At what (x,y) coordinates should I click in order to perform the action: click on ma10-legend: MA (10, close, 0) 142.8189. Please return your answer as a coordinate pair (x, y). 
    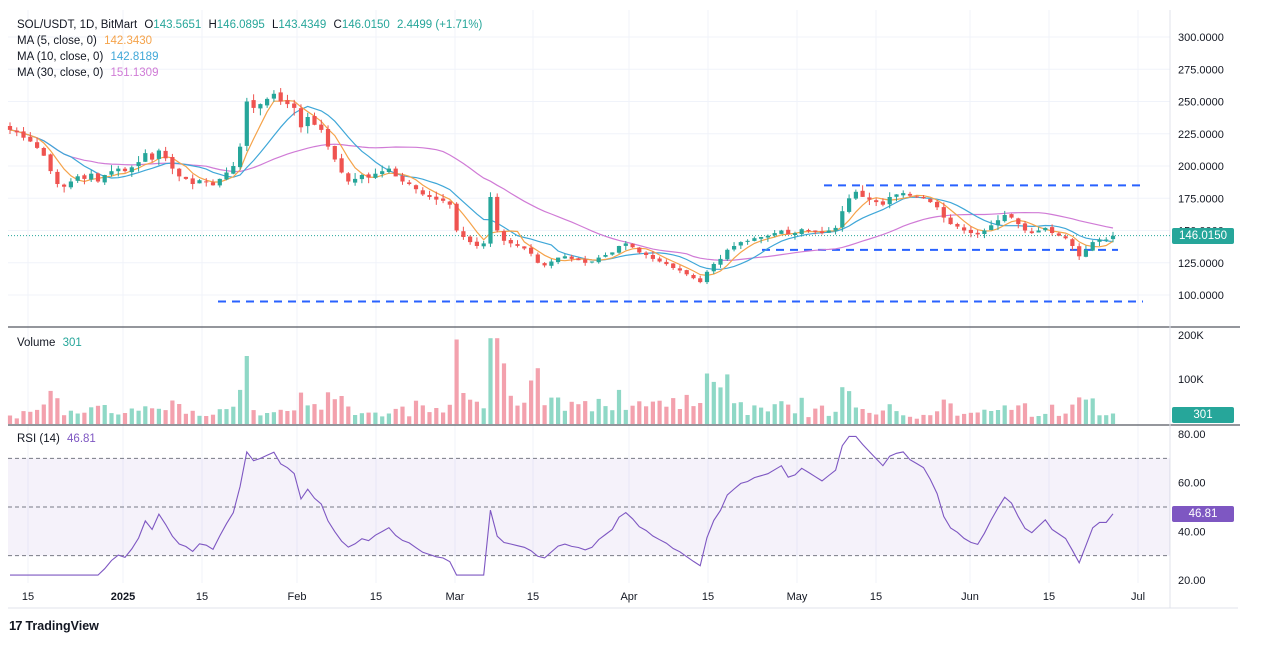
    Looking at the image, I should click on (89, 57).